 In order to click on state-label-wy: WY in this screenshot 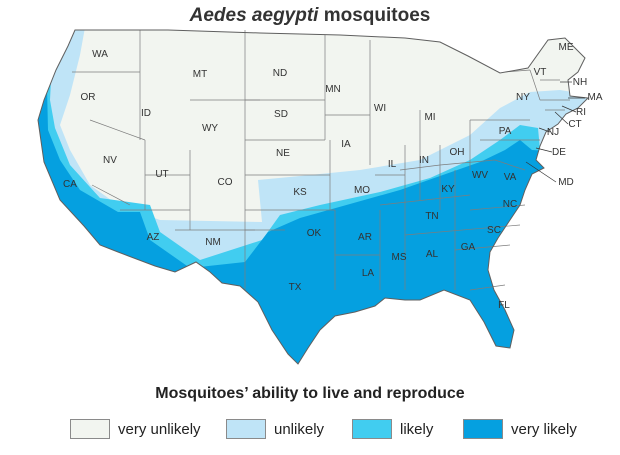, I will do `click(210, 128)`.